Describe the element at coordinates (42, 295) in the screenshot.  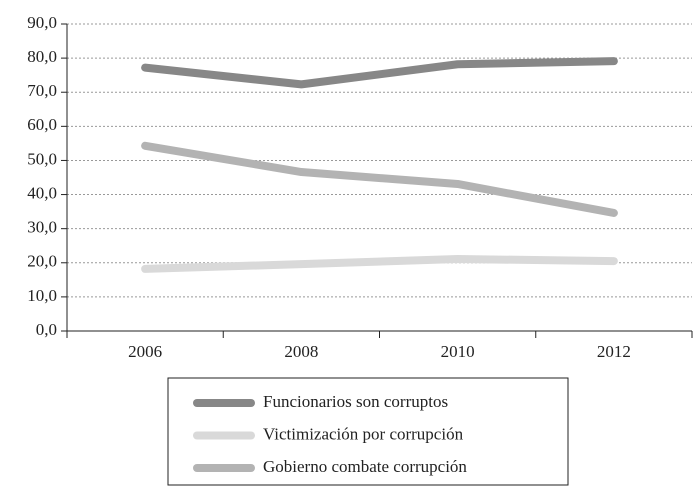
I see `y-tick-label: 10,0` at that location.